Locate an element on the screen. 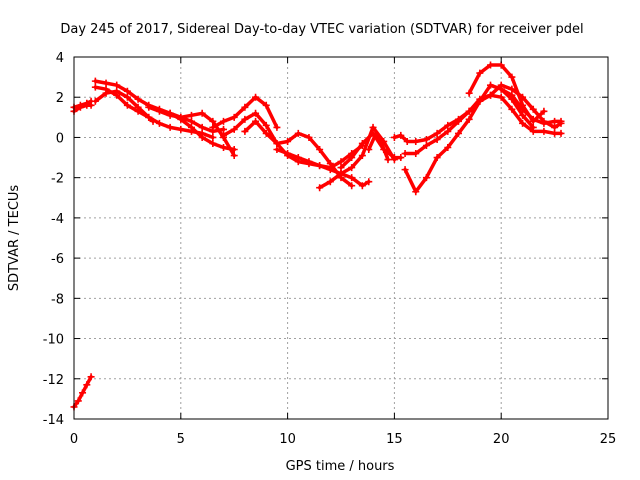 The image size is (640, 480). series-track-f is located at coordinates (191, 131).